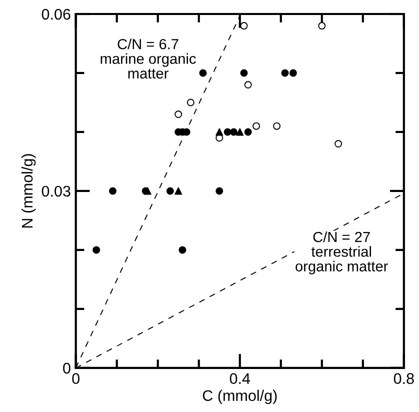  Describe the element at coordinates (76, 378) in the screenshot. I see `x-tick-label: 0` at that location.